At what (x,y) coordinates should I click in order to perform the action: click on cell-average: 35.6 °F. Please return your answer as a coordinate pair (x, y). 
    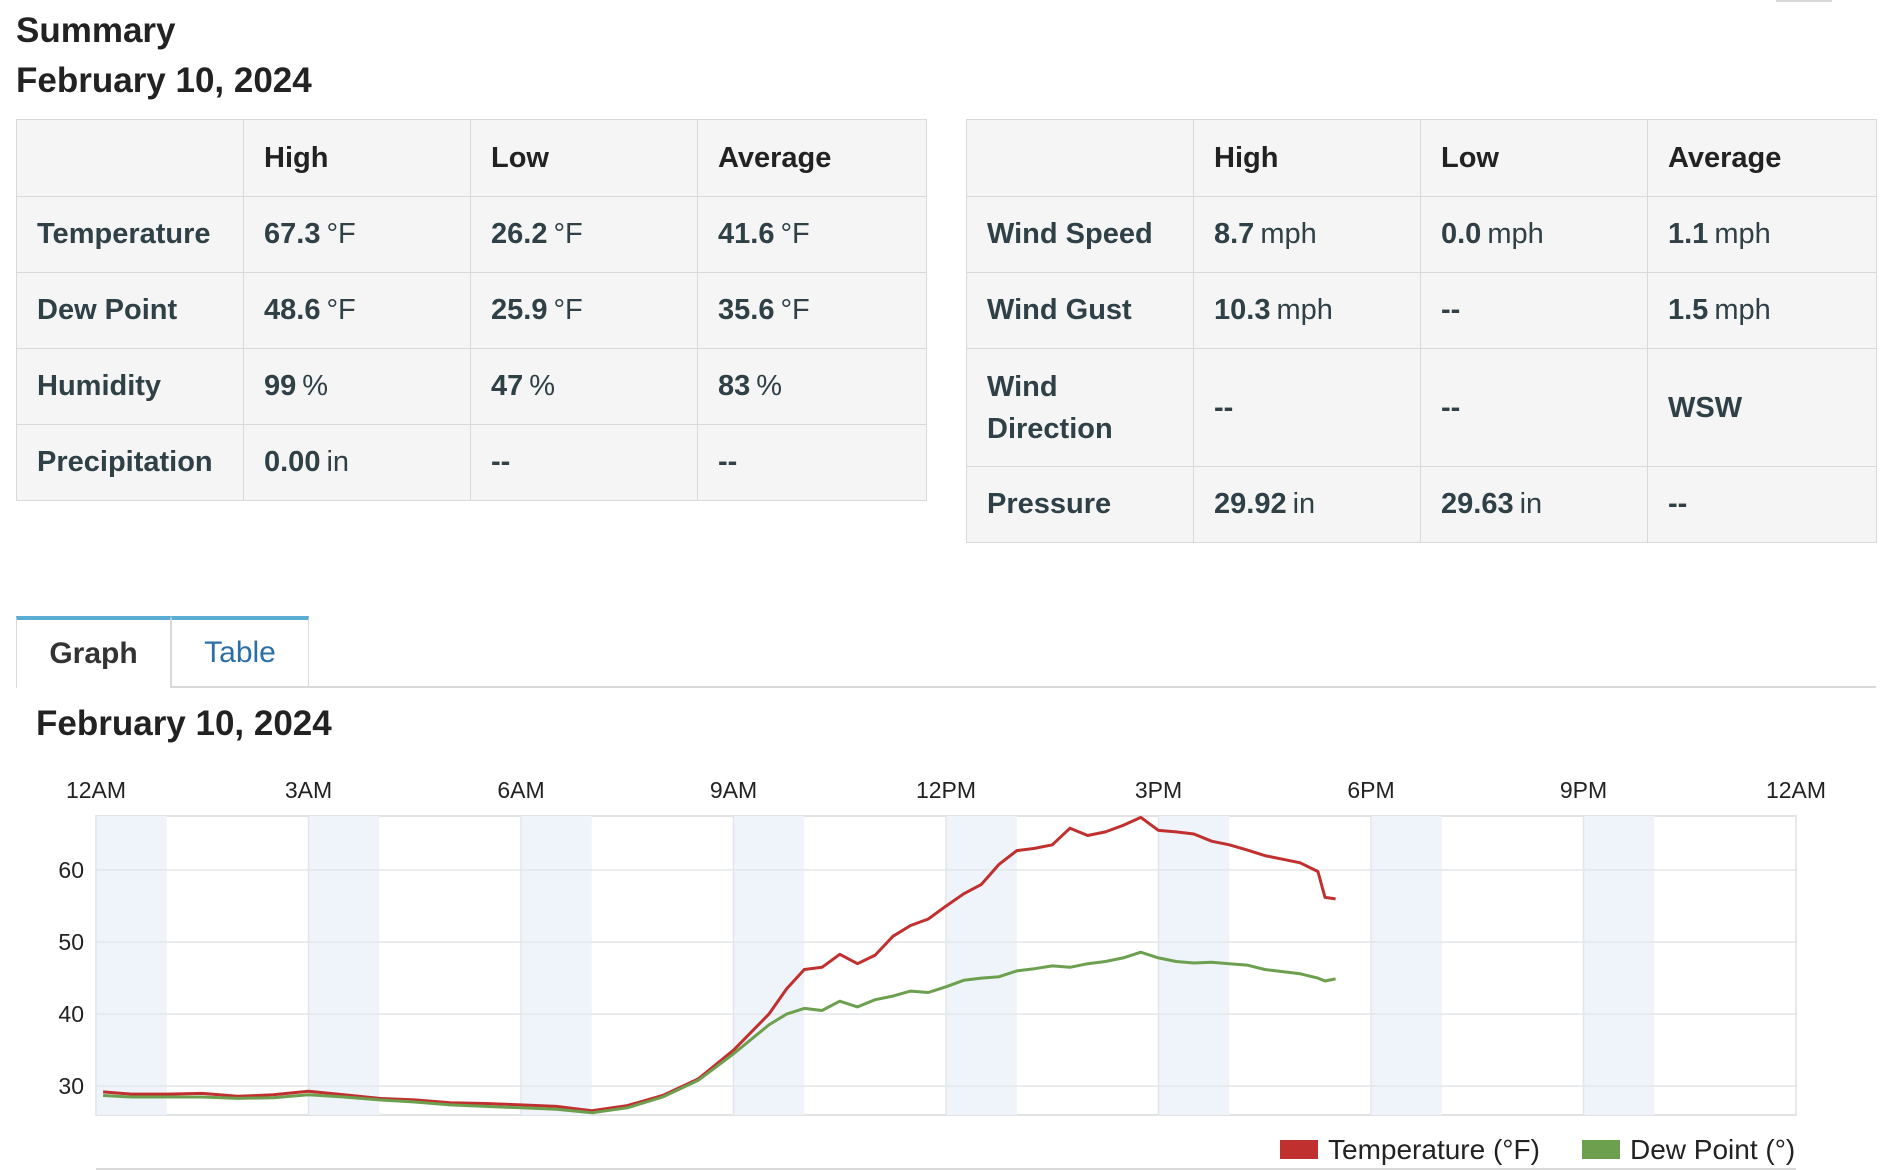
    Looking at the image, I should click on (812, 310).